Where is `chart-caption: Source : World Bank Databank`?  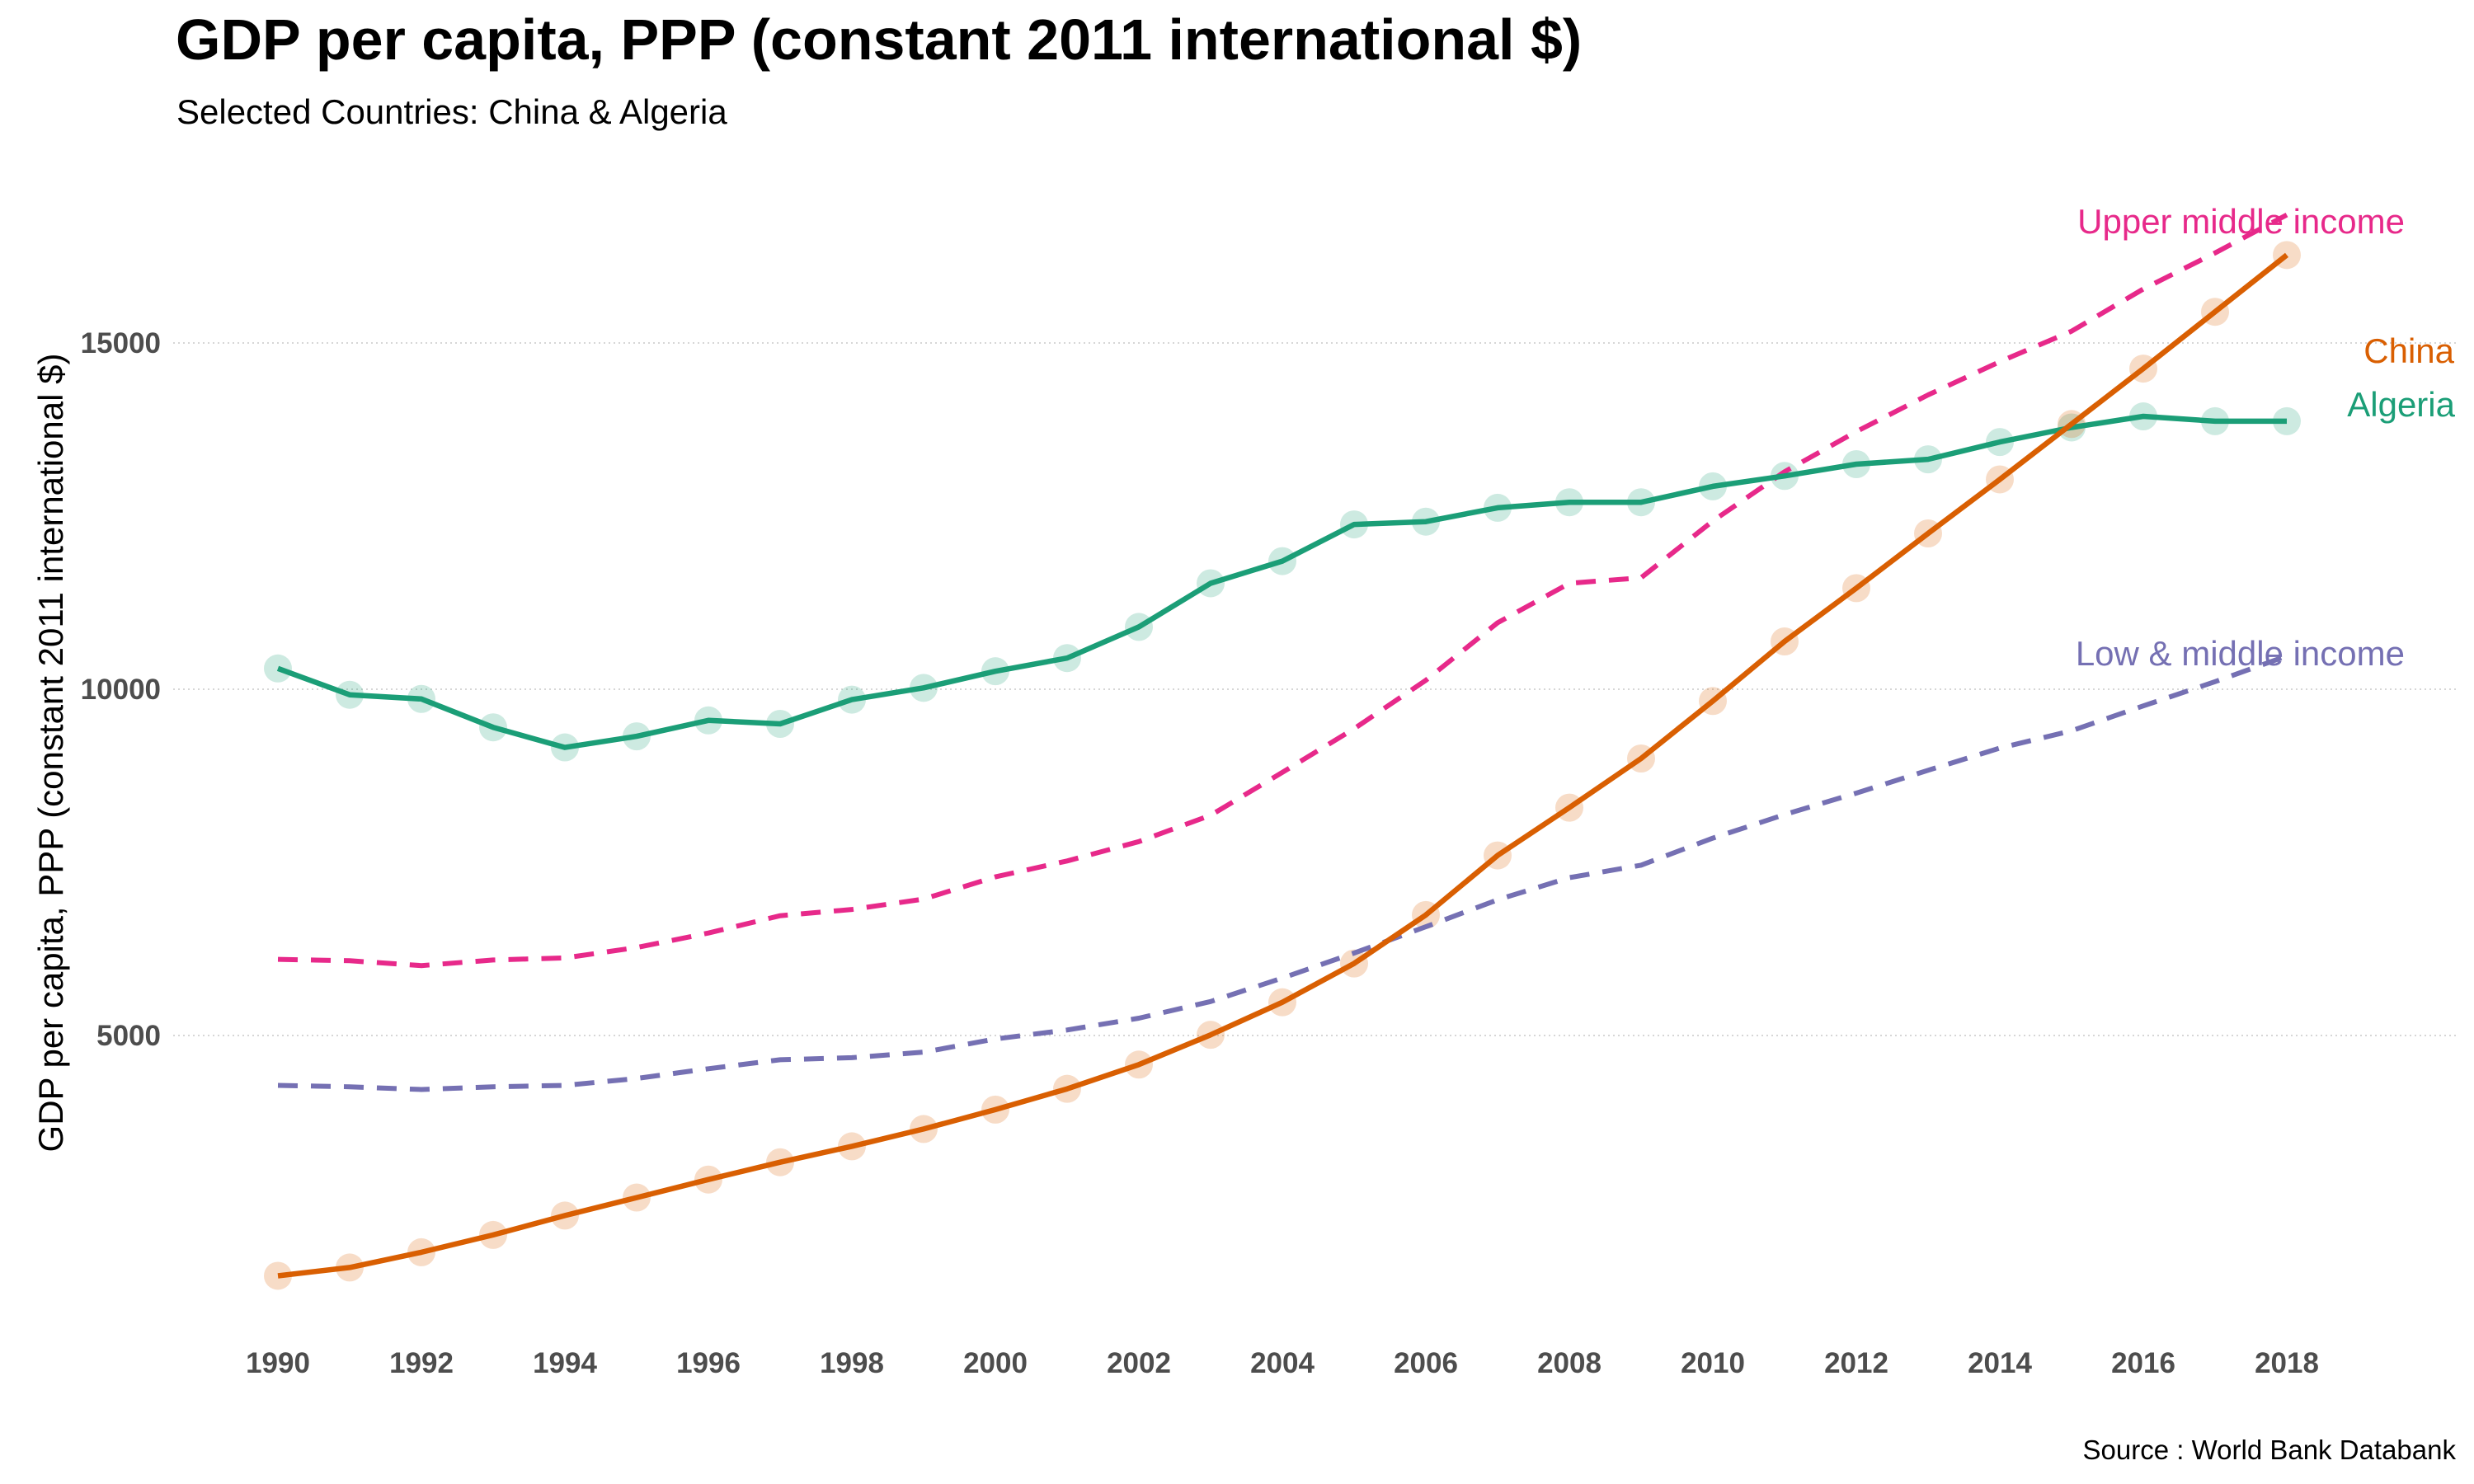
chart-caption: Source : World Bank Databank is located at coordinates (2269, 1450).